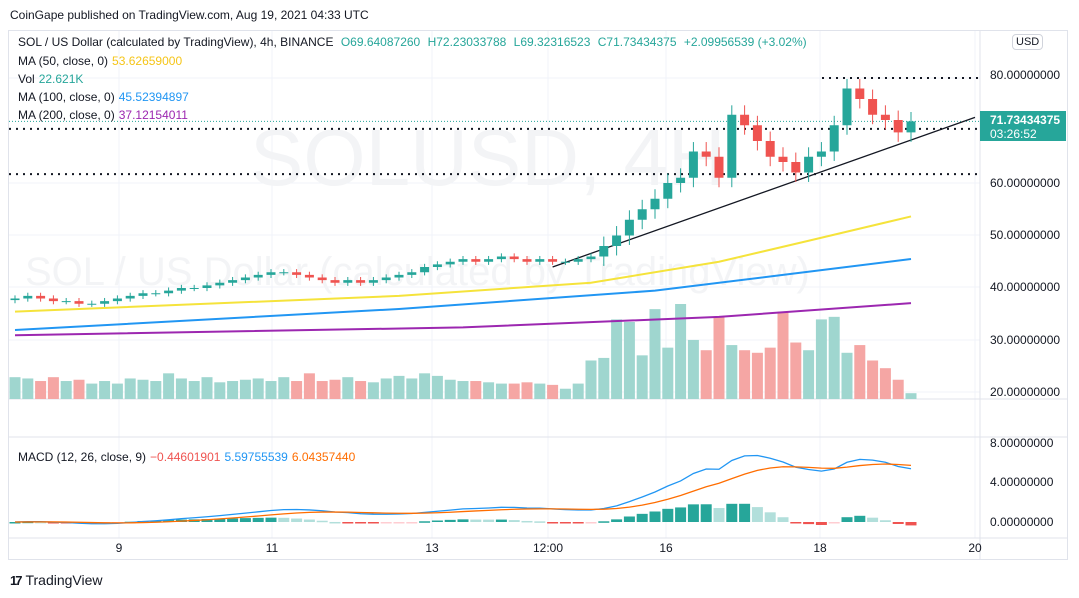  I want to click on tradingview-logo-icon: 17, so click(16, 580).